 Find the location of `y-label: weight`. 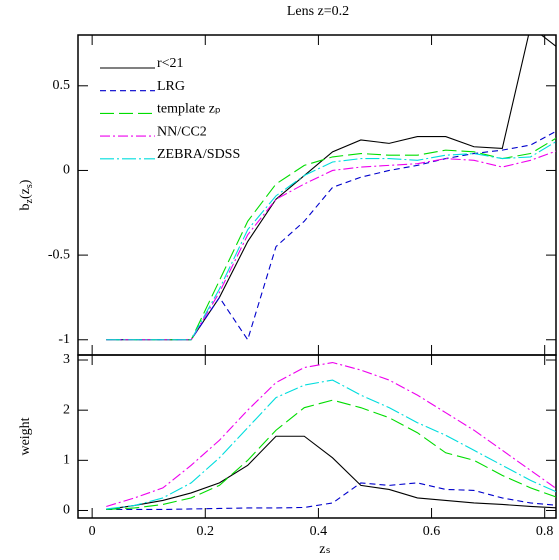

y-label: weight is located at coordinates (25, 436).